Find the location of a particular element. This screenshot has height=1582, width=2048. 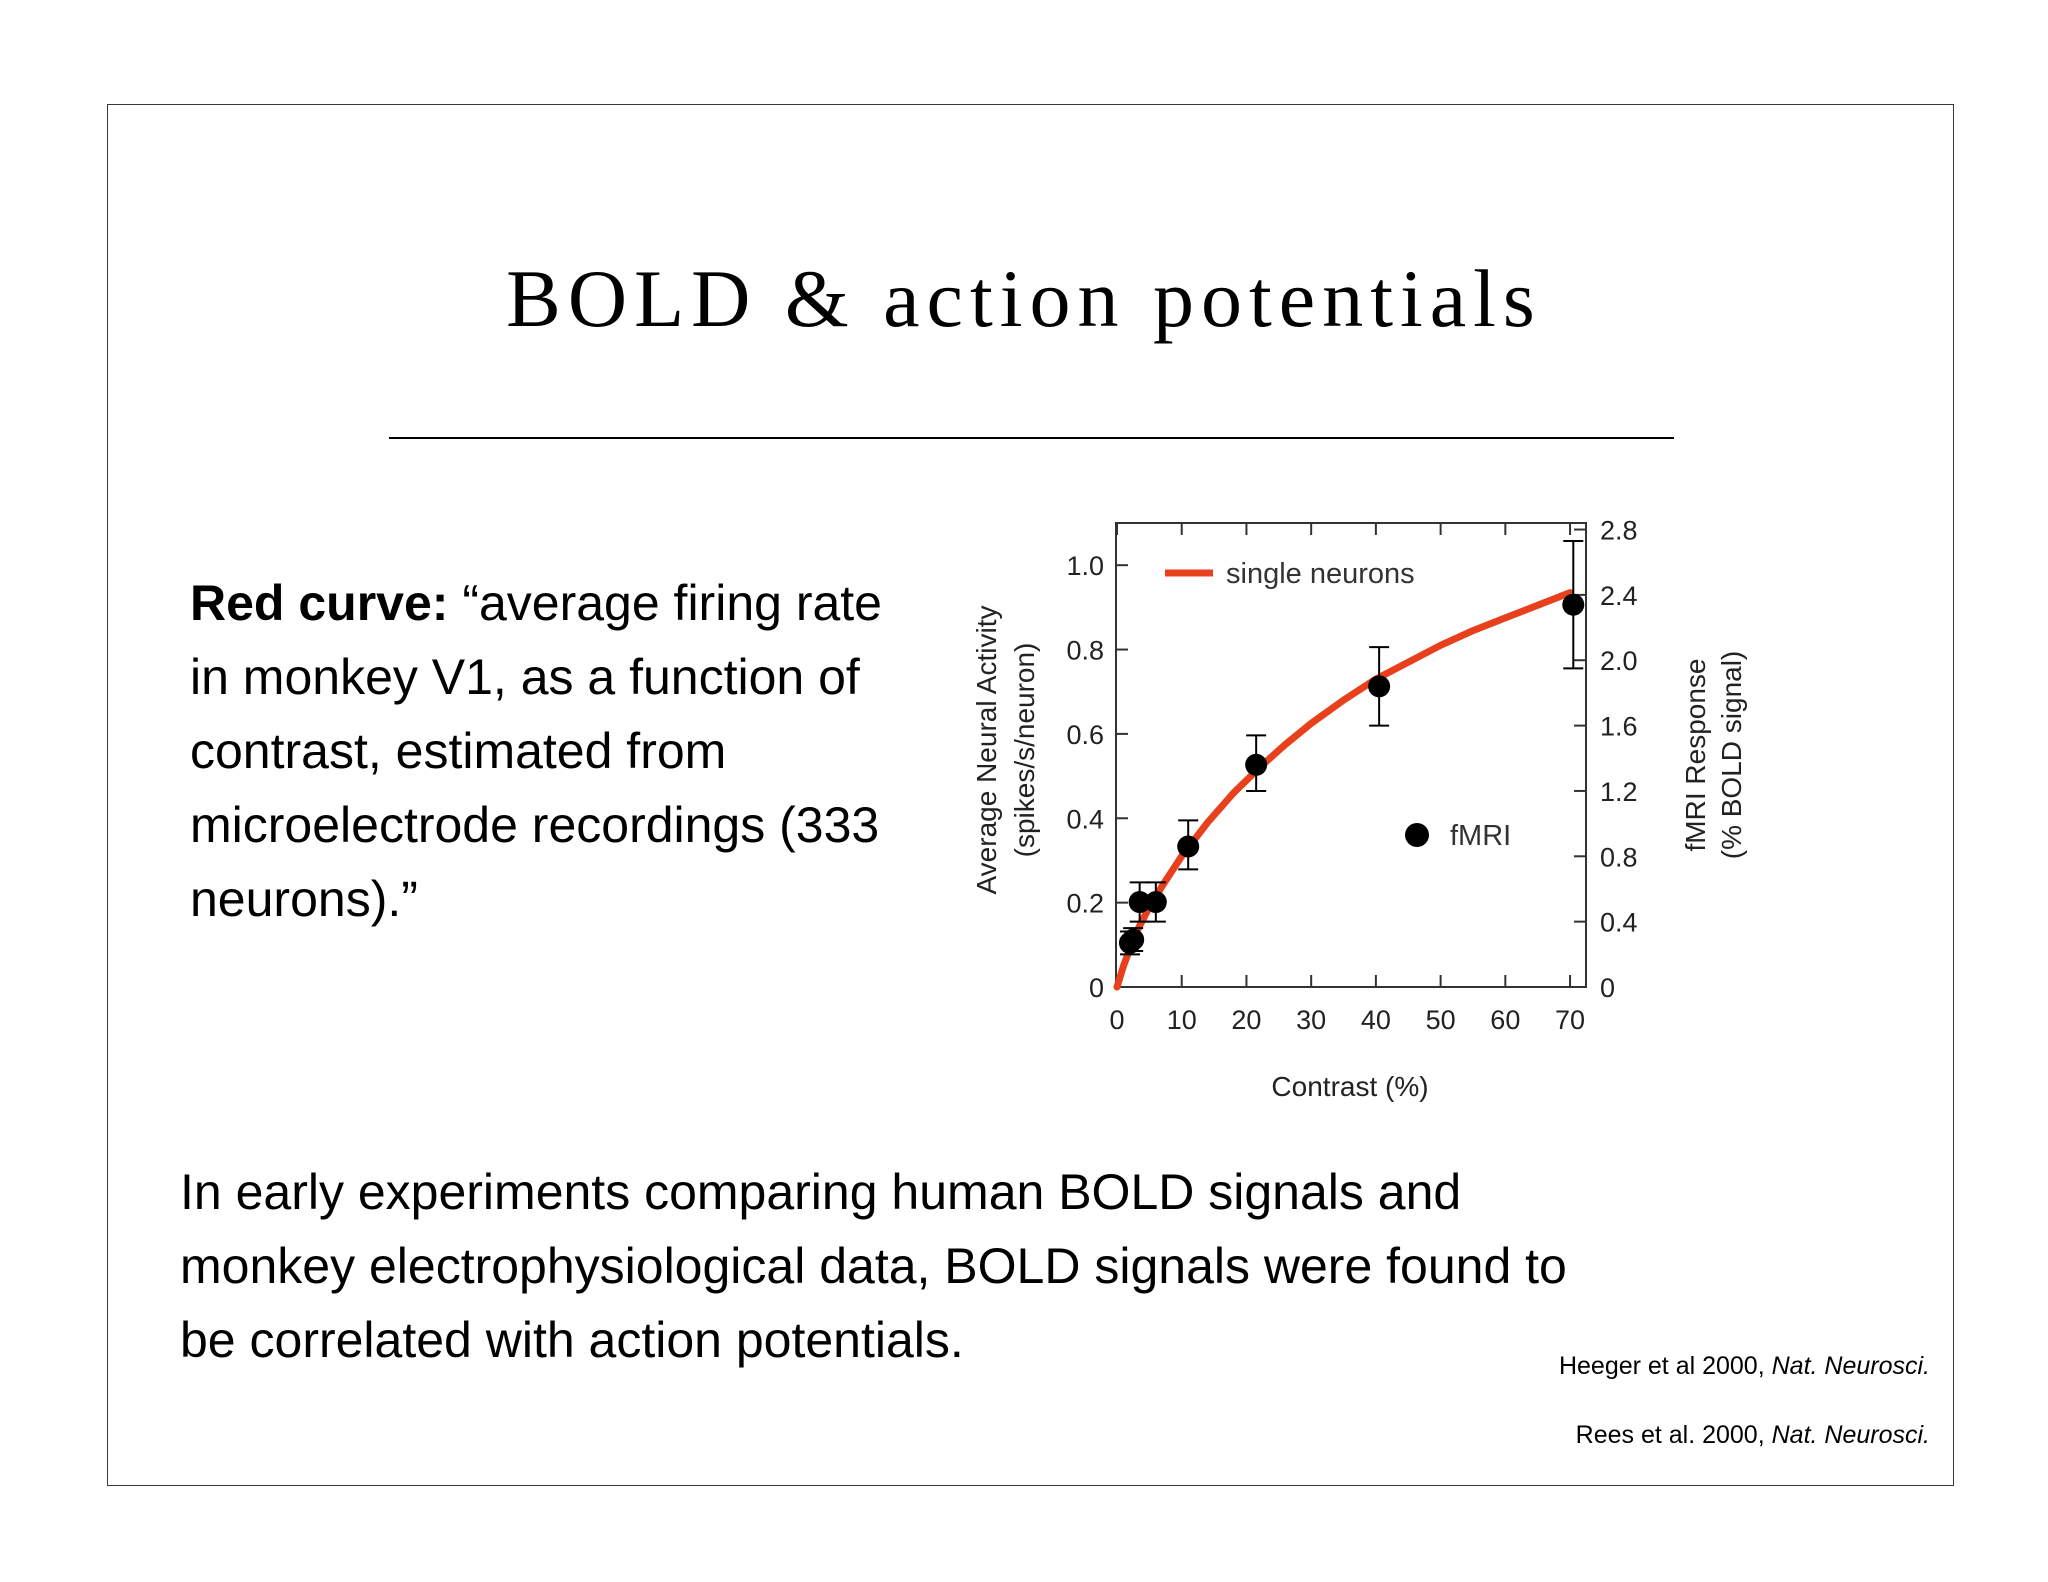

right-y-axis-label-line2: (% BOLD signal) is located at coordinates (1731, 755).